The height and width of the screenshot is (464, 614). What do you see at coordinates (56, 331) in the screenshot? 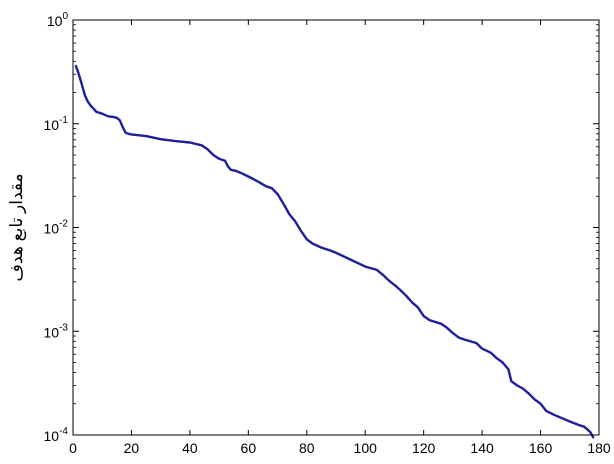
I see `y-tick-label: 10⁻³` at bounding box center [56, 331].